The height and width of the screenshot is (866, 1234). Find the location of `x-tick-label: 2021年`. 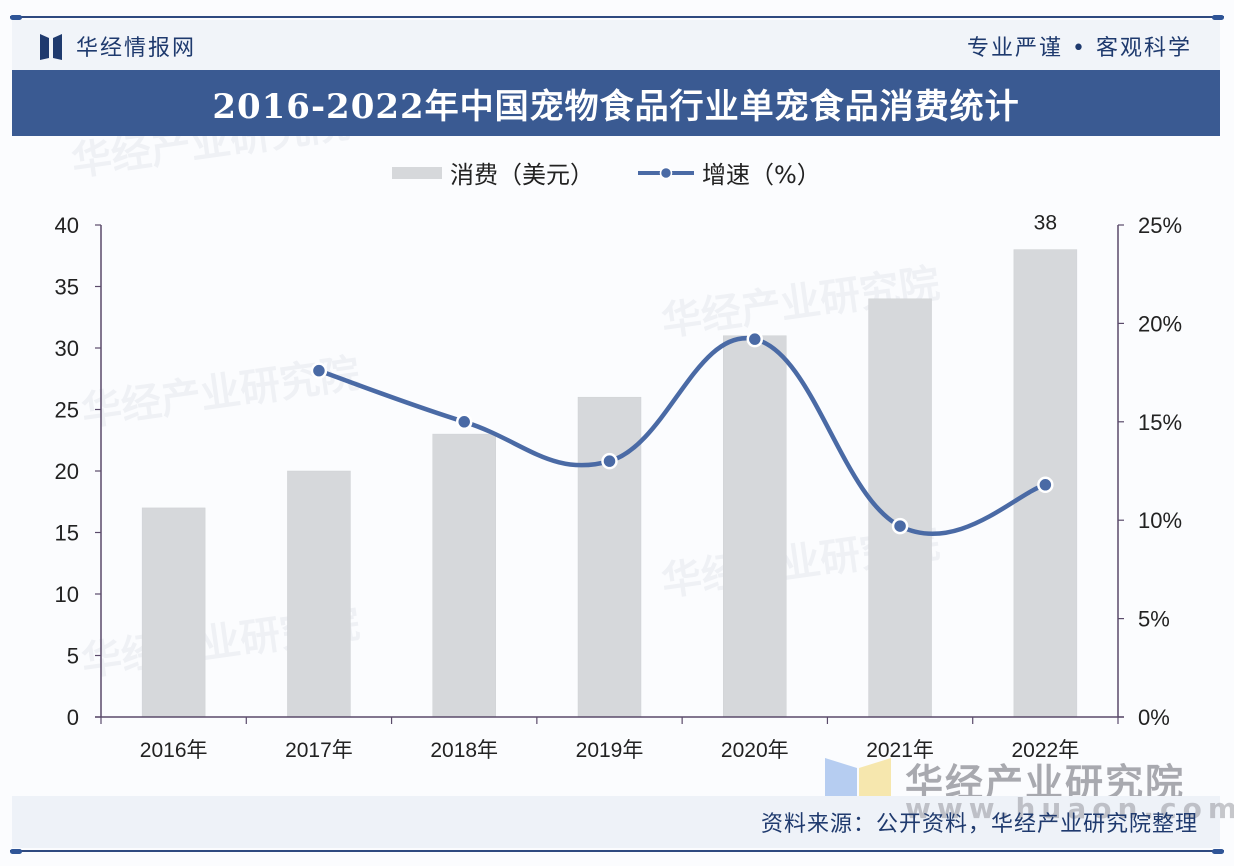

x-tick-label: 2021年 is located at coordinates (900, 750).